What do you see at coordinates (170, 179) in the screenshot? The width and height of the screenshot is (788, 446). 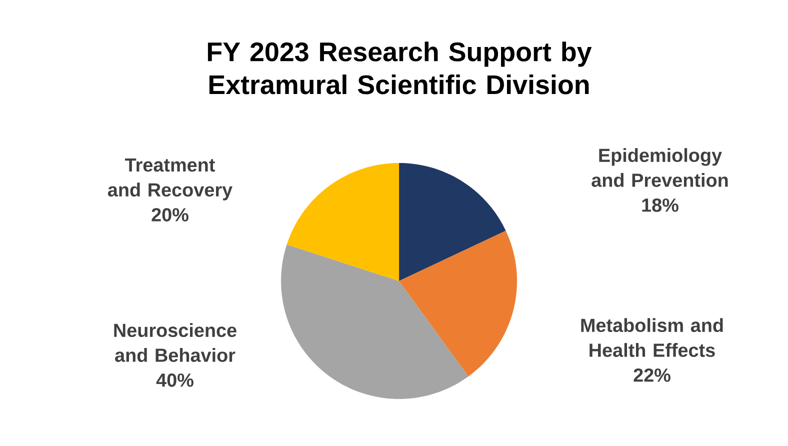 I see `slice-label: Treatment and Recovery` at bounding box center [170, 179].